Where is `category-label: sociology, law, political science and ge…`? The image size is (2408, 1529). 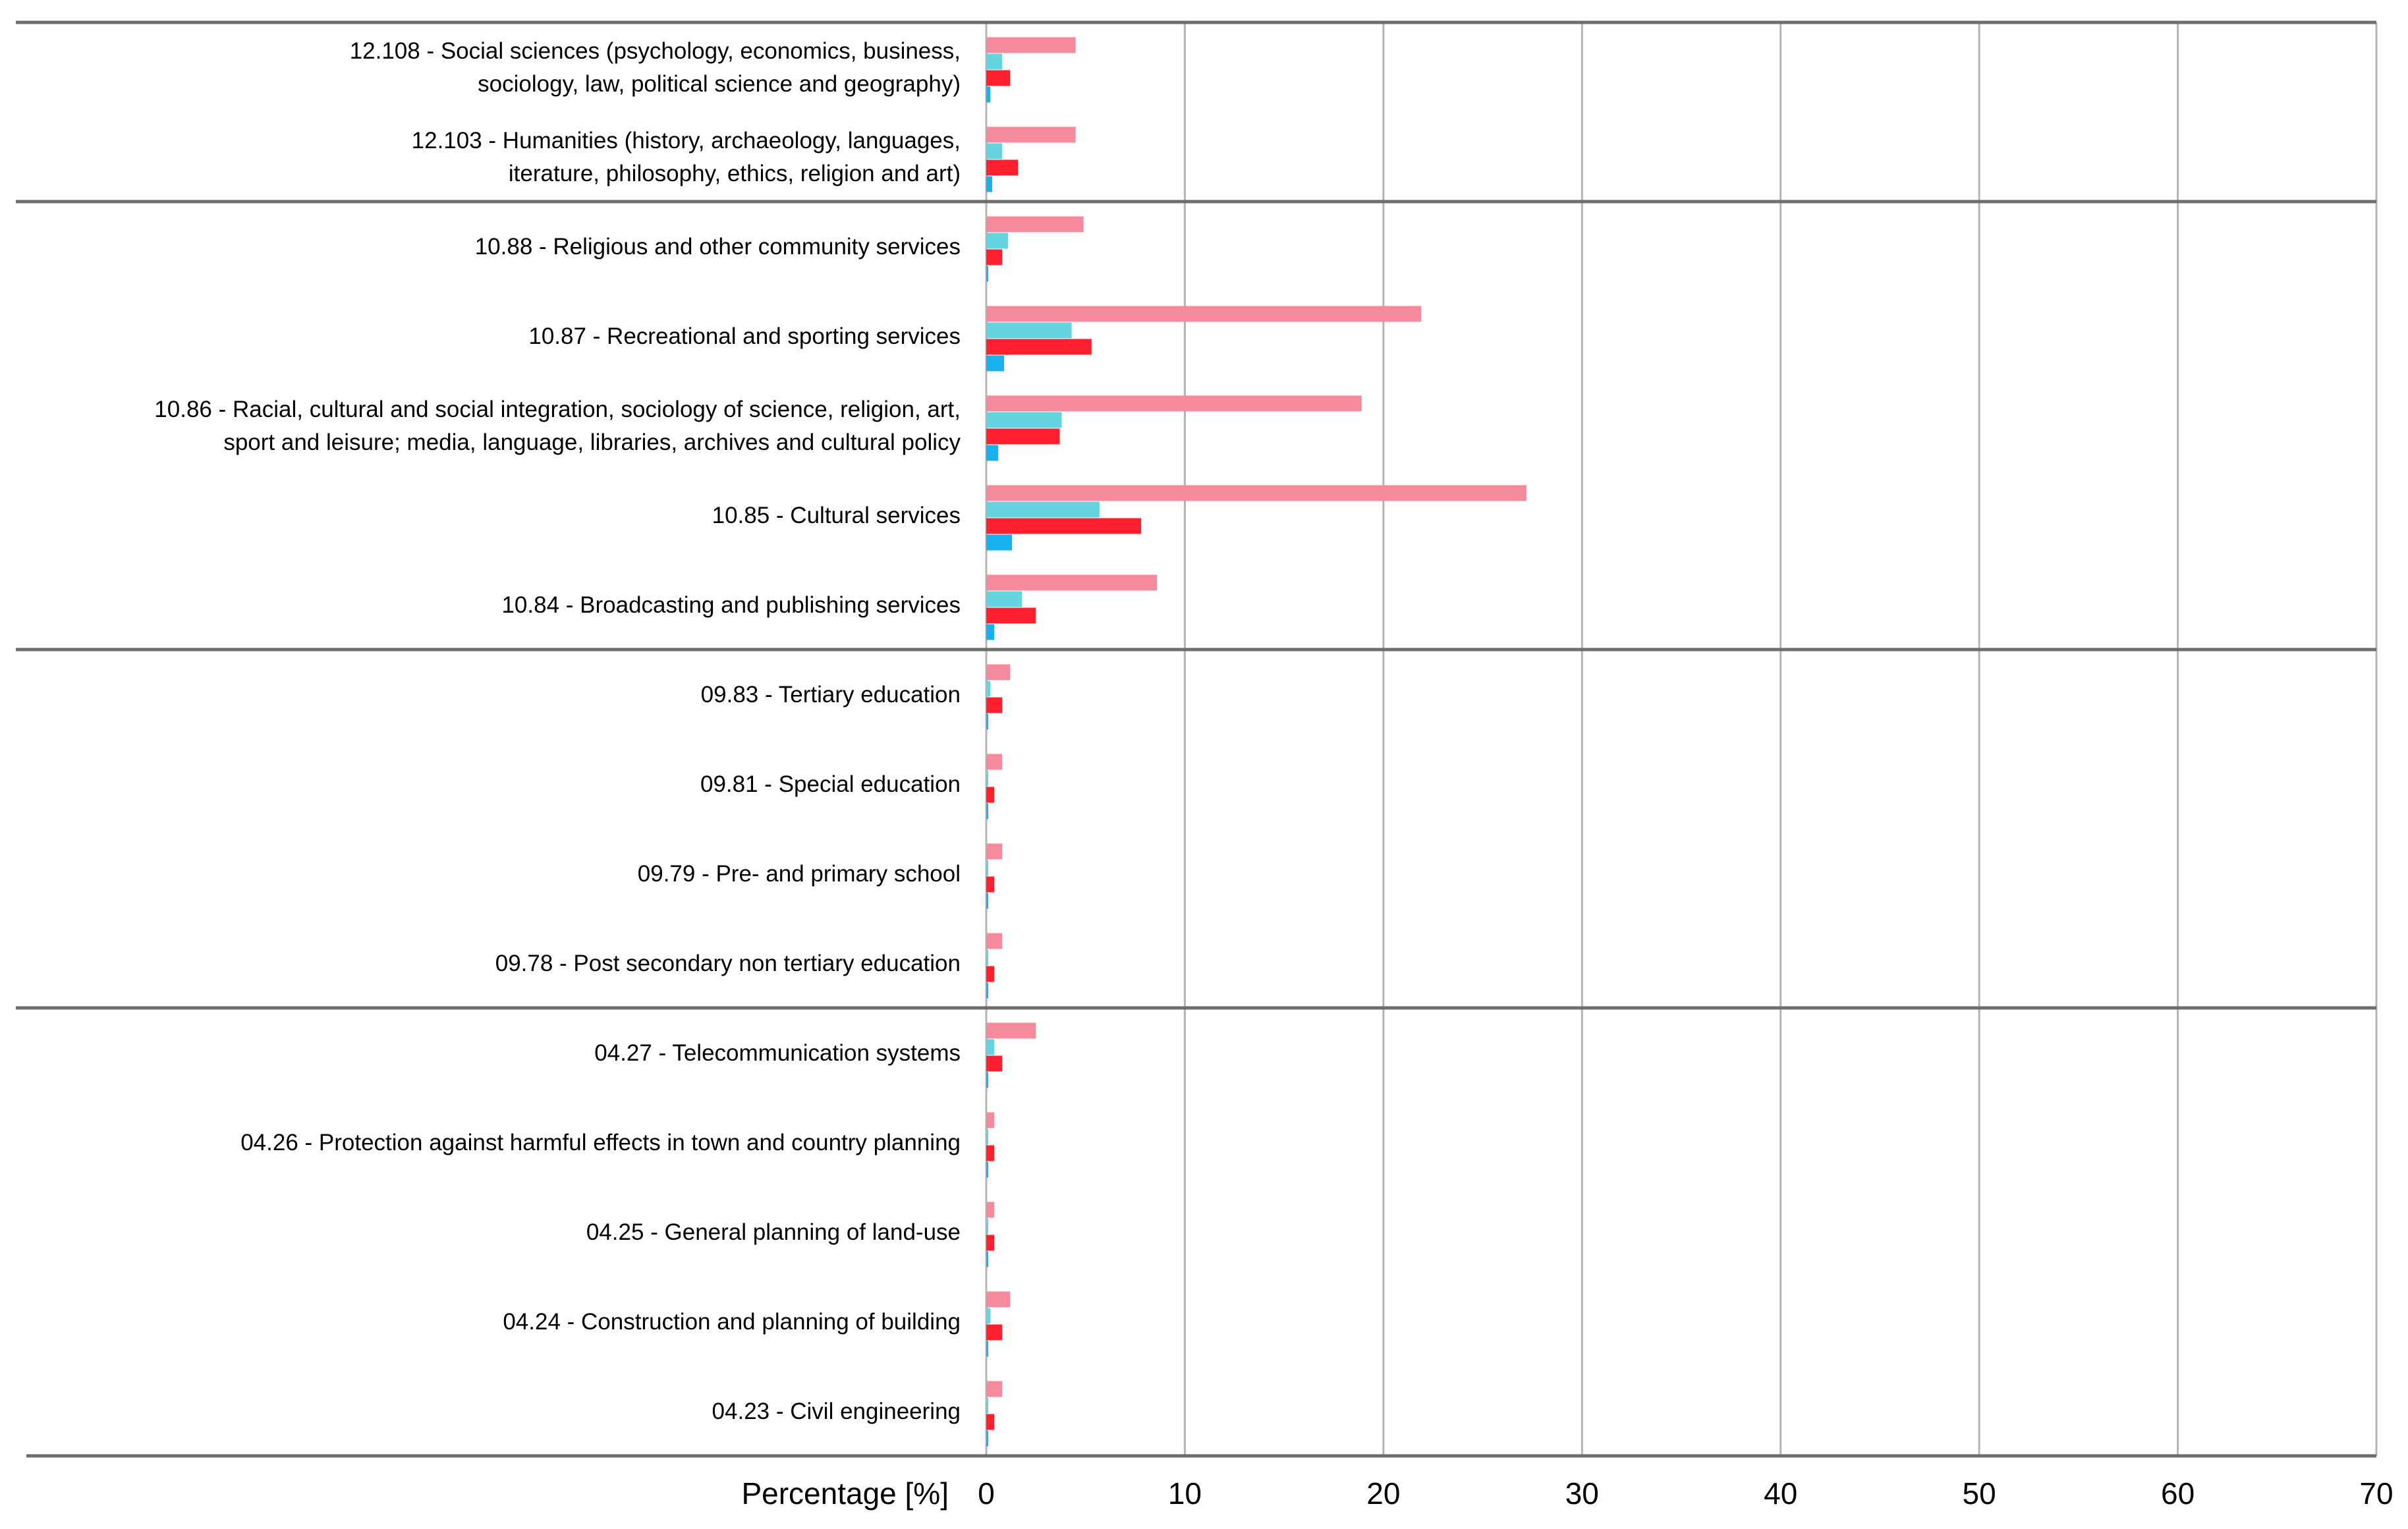 category-label: sociology, law, political science and ge… is located at coordinates (719, 84).